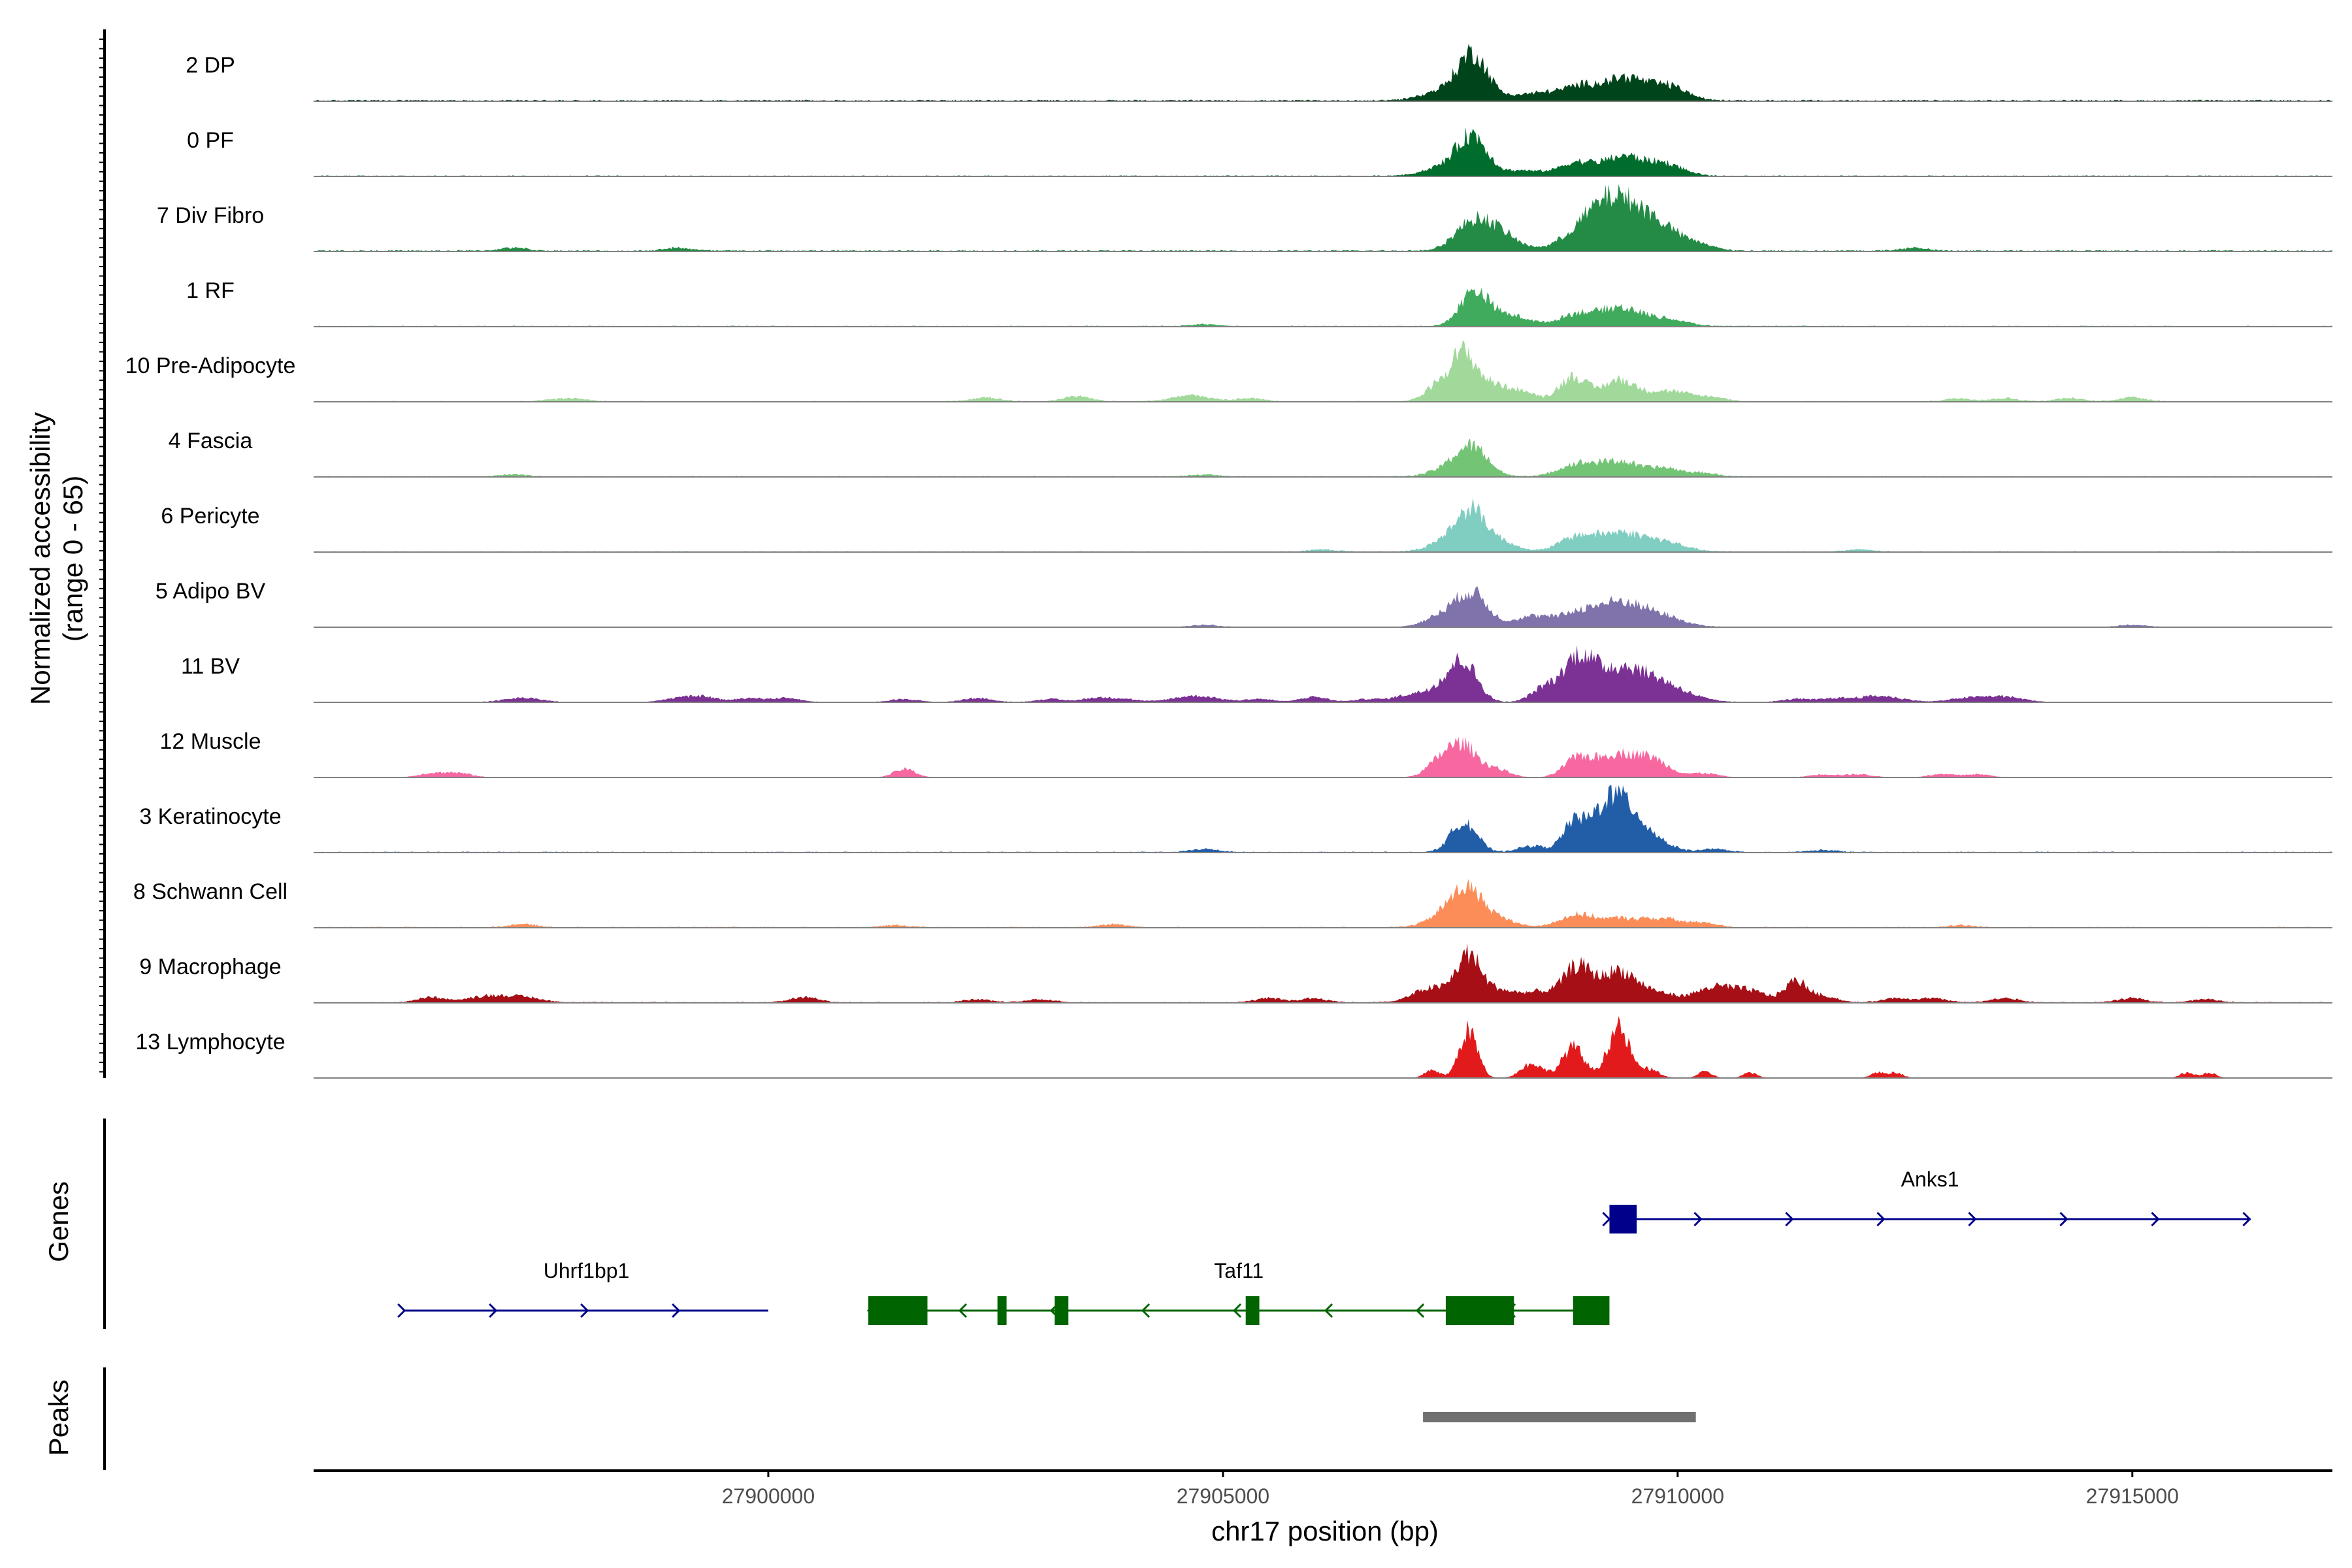  What do you see at coordinates (210, 365) in the screenshot?
I see `track-label: 10 Pre-Adipocyte` at bounding box center [210, 365].